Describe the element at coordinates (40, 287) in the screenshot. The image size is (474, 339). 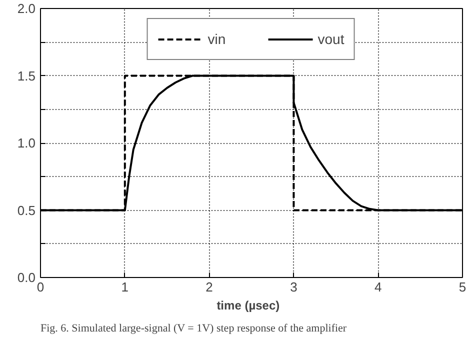
I see `x-tick-label: 0` at that location.